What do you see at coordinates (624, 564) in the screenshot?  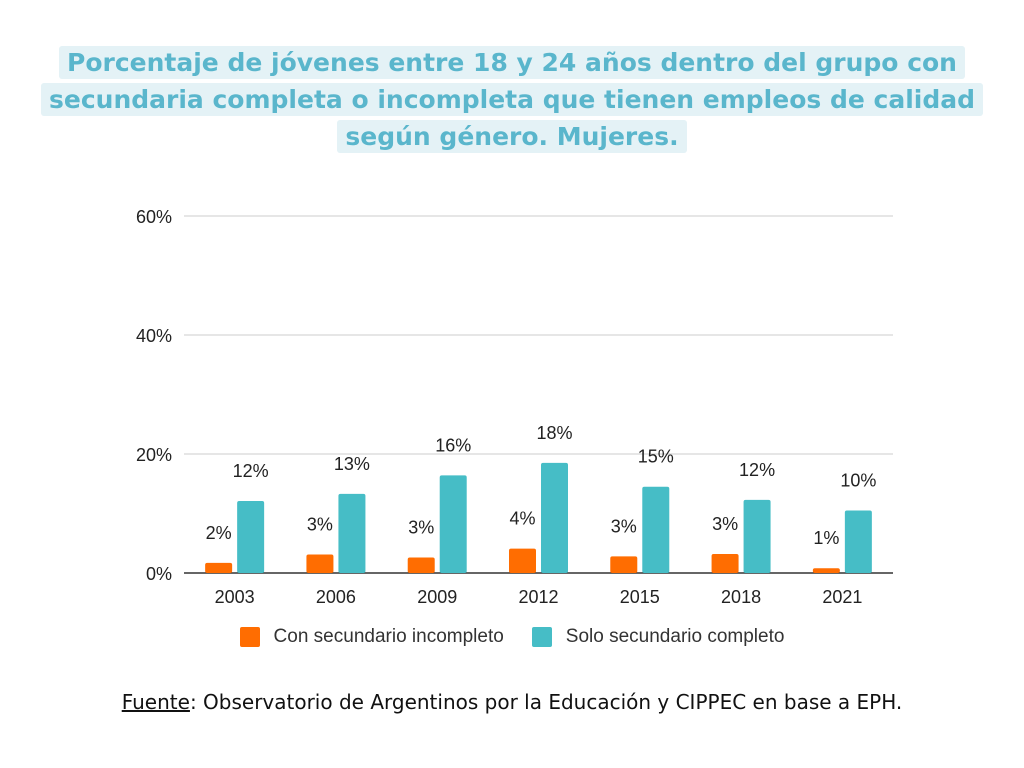 I see `bar-incompleto-2015` at bounding box center [624, 564].